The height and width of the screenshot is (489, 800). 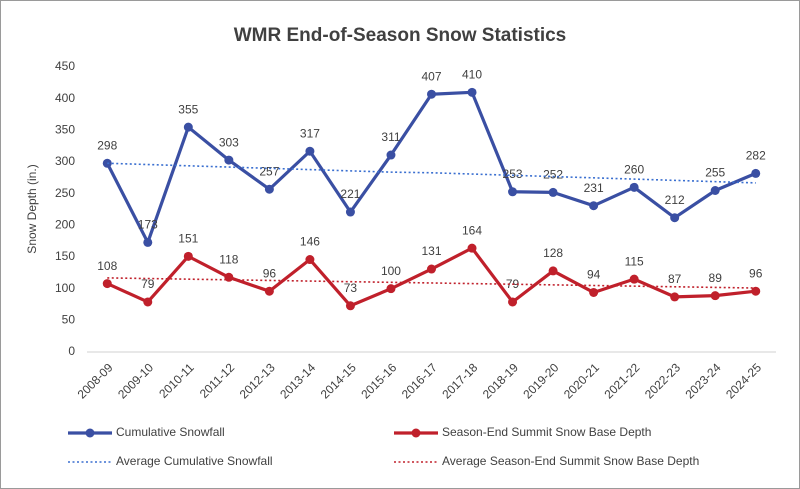 I want to click on data-label: 115, so click(x=634, y=261).